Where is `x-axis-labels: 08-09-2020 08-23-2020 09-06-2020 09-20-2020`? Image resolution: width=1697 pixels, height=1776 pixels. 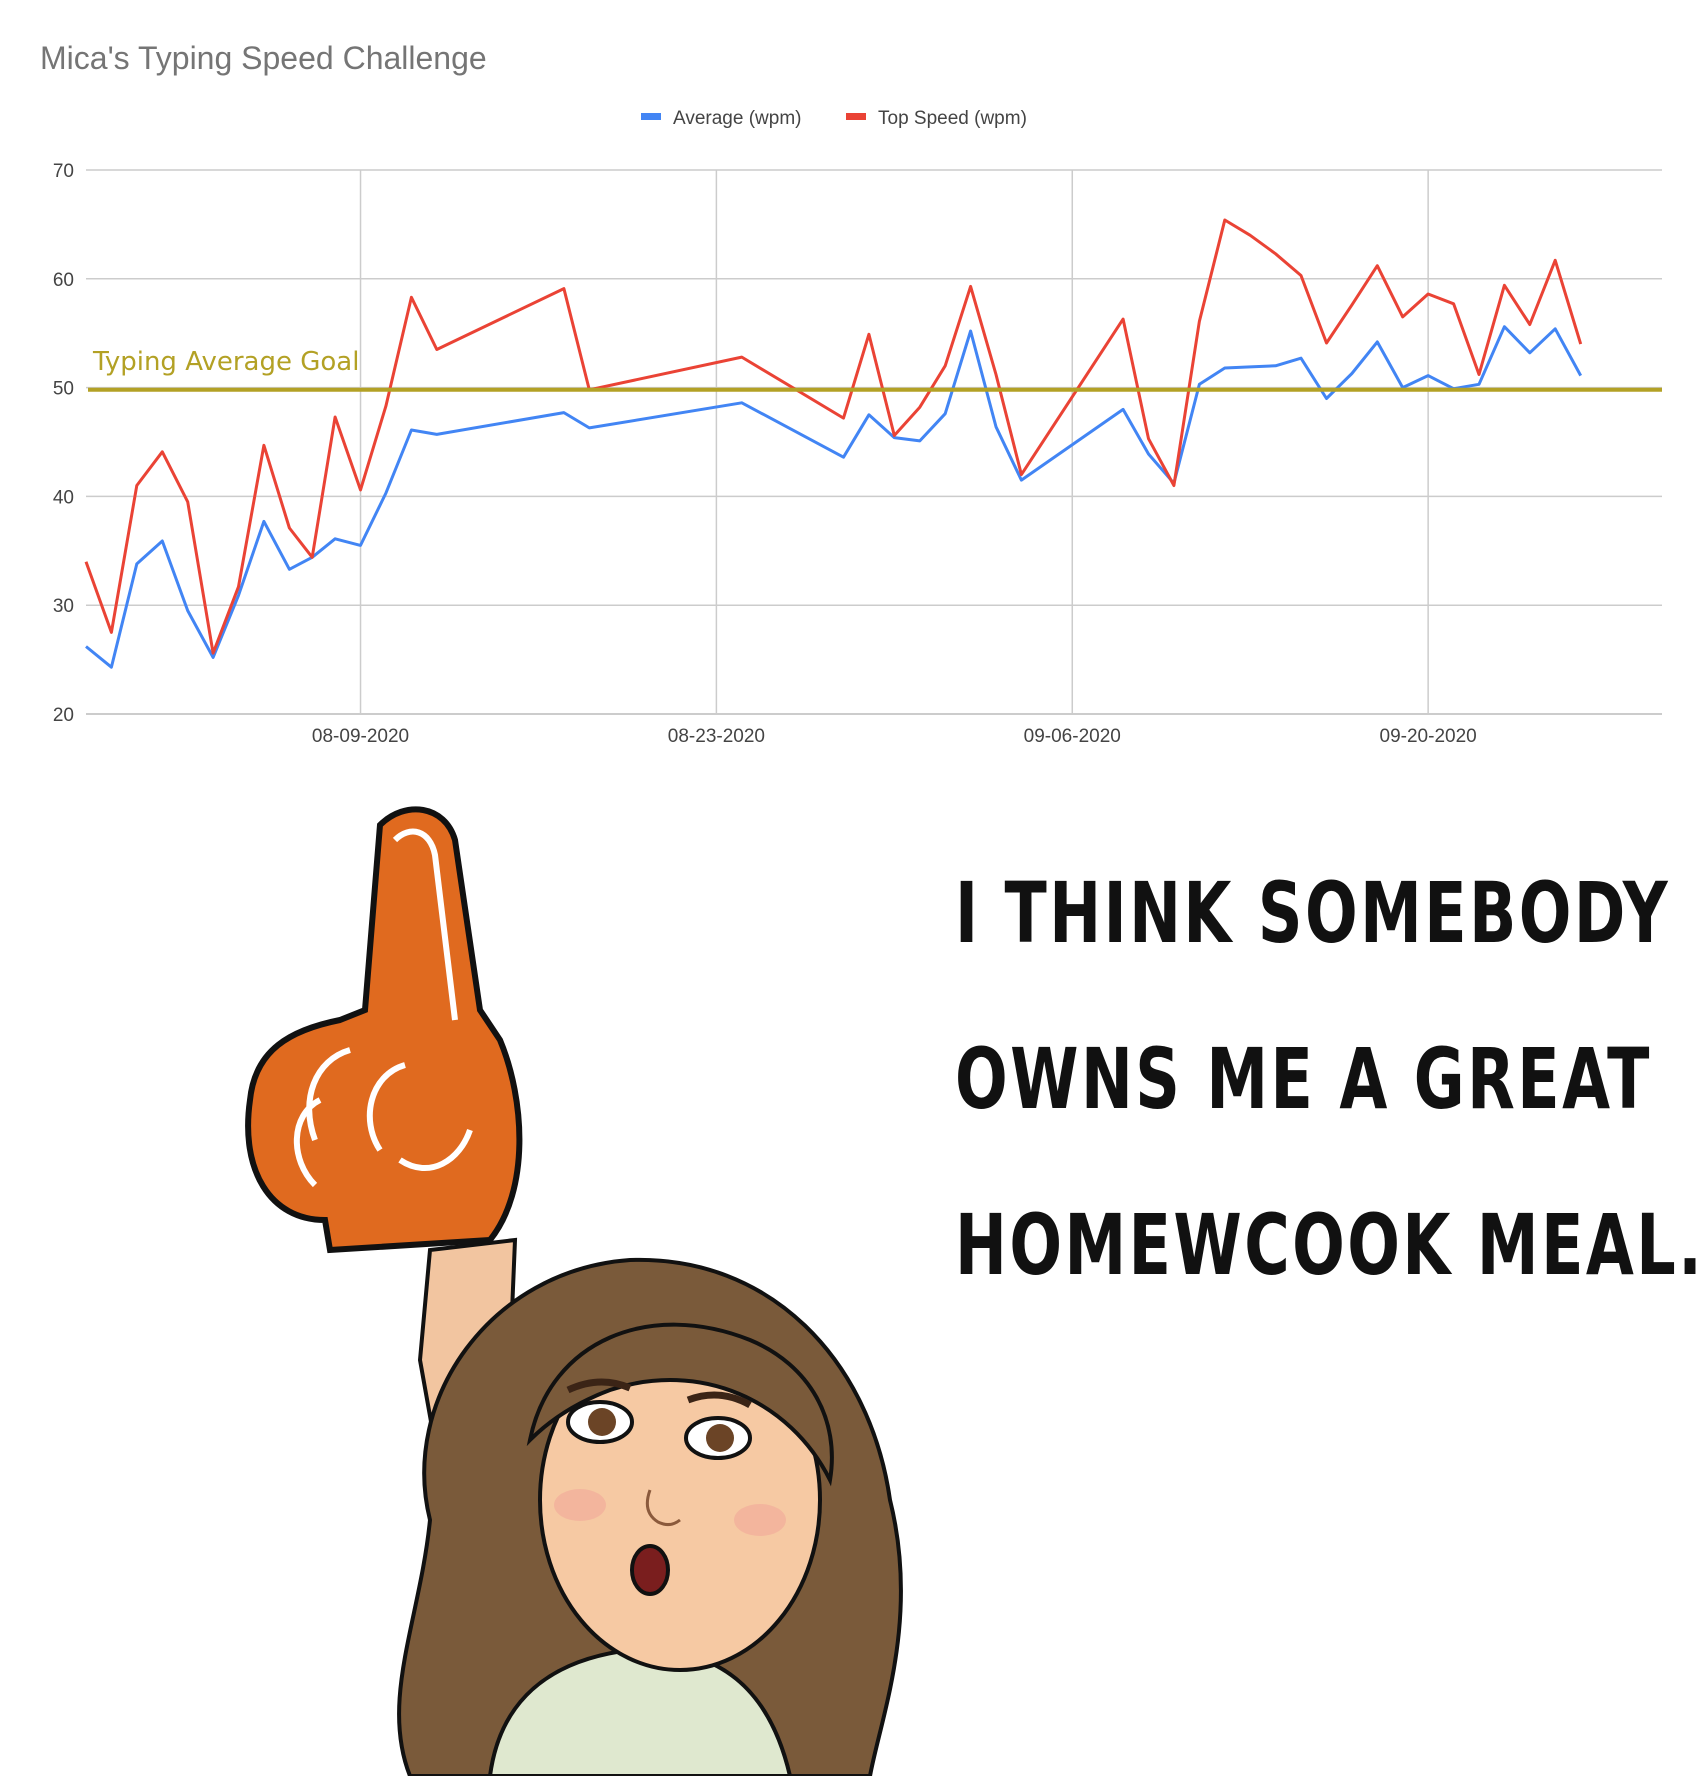
x-axis-labels: 08-09-2020 08-23-2020 09-06-2020 09-20-2020 is located at coordinates (894, 736).